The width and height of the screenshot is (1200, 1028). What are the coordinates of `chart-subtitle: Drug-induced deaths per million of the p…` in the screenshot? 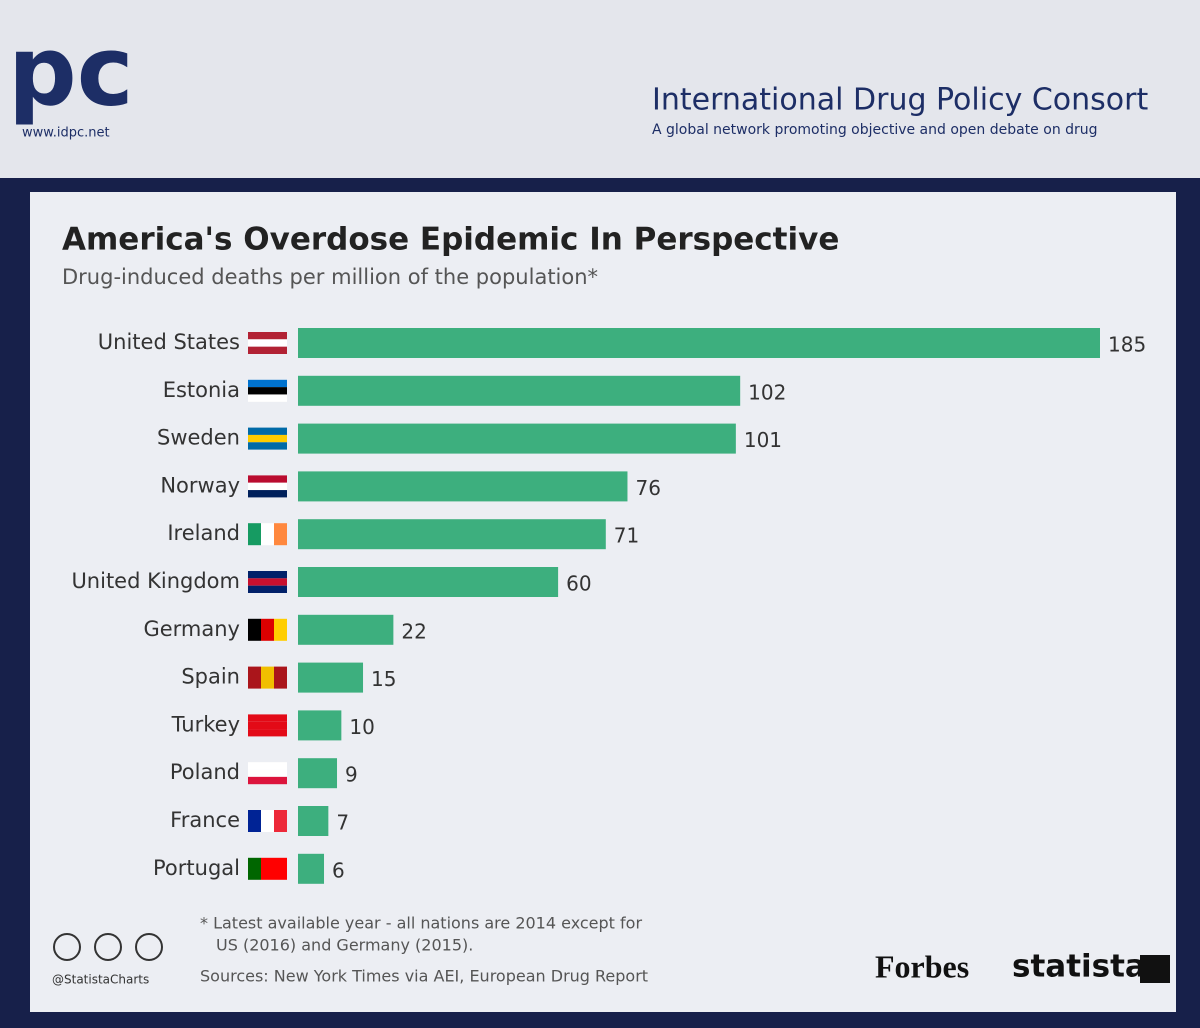 It's located at (330, 277).